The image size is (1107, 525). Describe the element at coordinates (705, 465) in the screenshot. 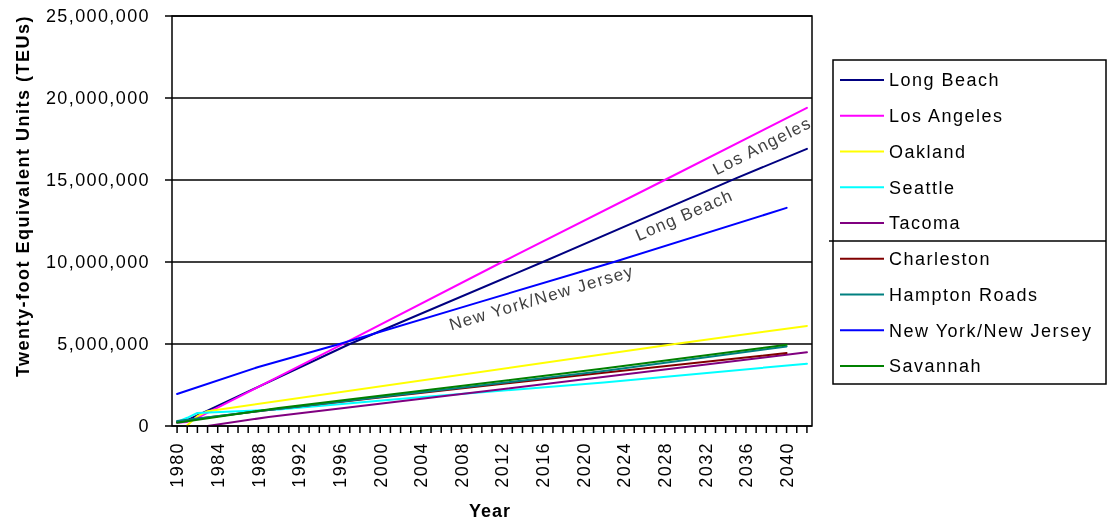

I see `x-tick-label: 2032` at that location.